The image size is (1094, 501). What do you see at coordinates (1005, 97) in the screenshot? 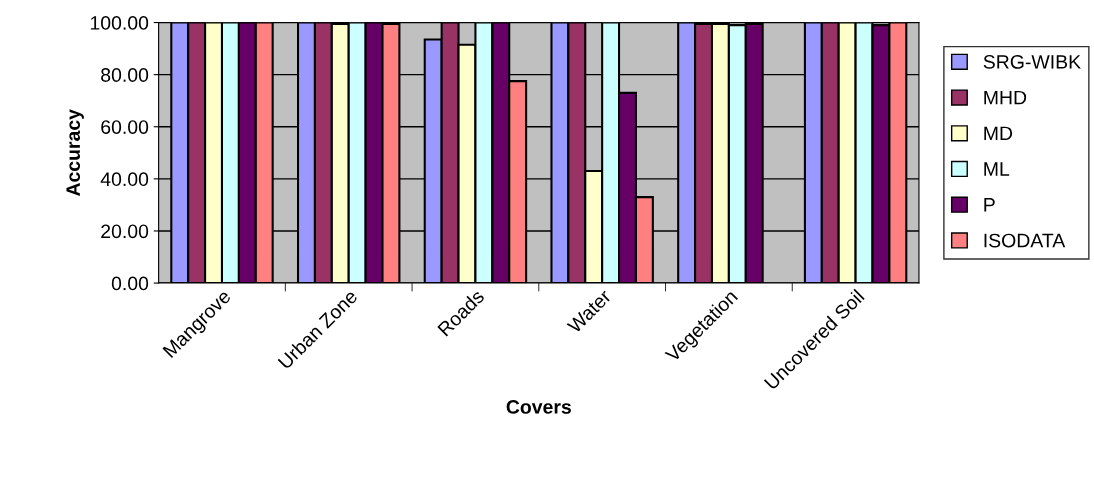
I see `legend-label: MHD` at bounding box center [1005, 97].